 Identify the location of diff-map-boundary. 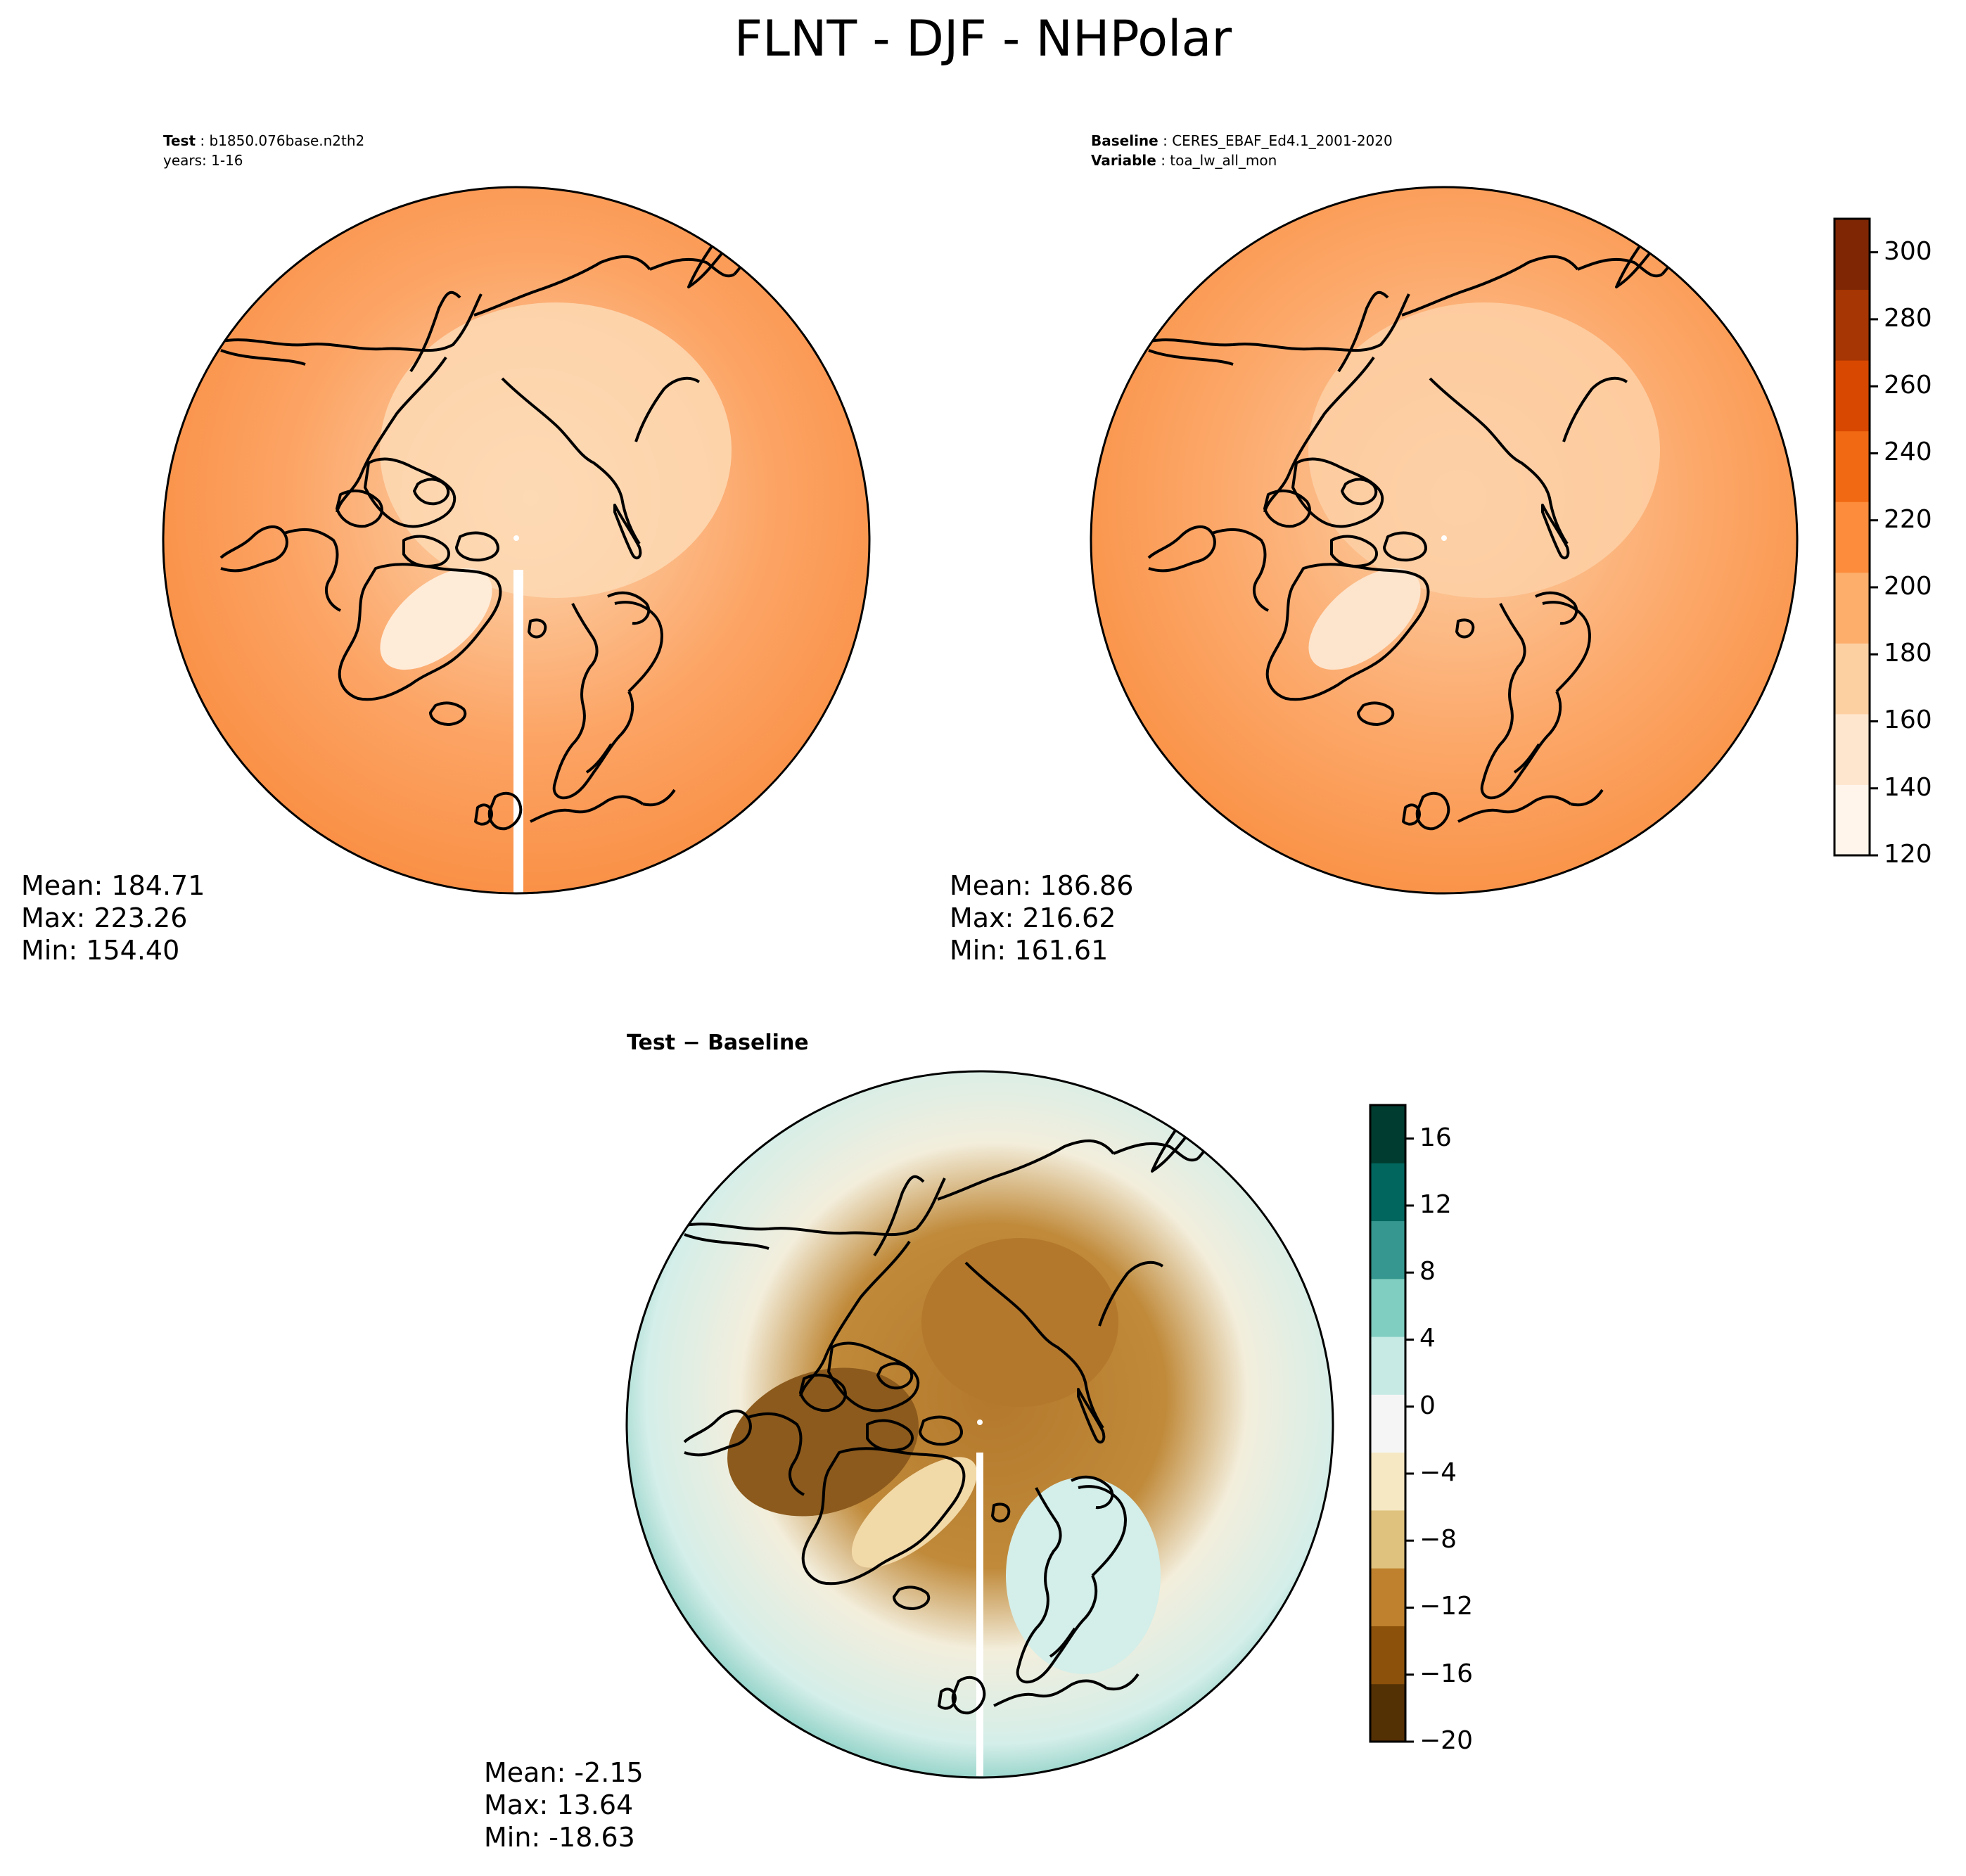
(979, 1424).